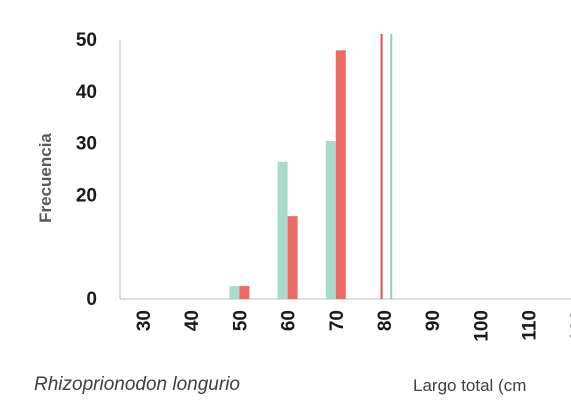  Describe the element at coordinates (192, 320) in the screenshot. I see `x-tick-label: 40` at that location.